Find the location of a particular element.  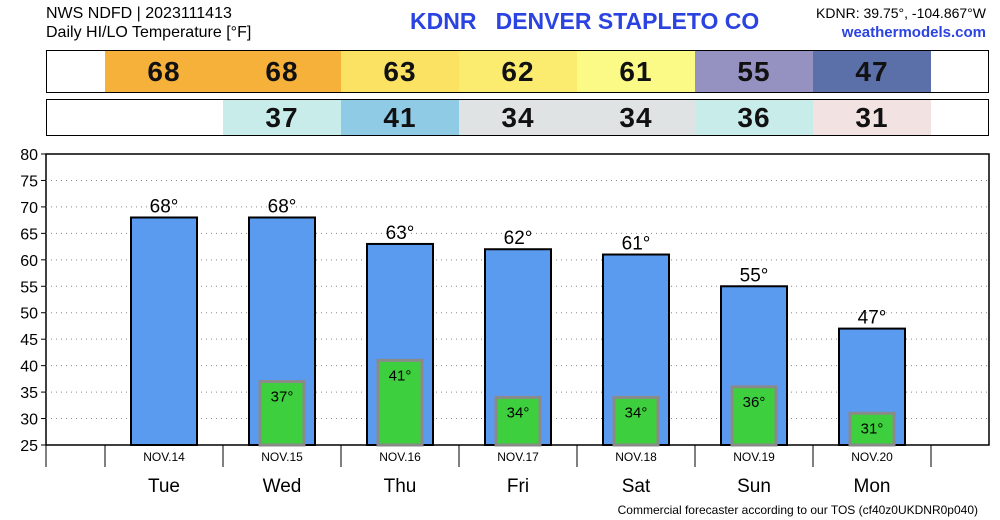

x-date-label: NOV.20 is located at coordinates (872, 457).